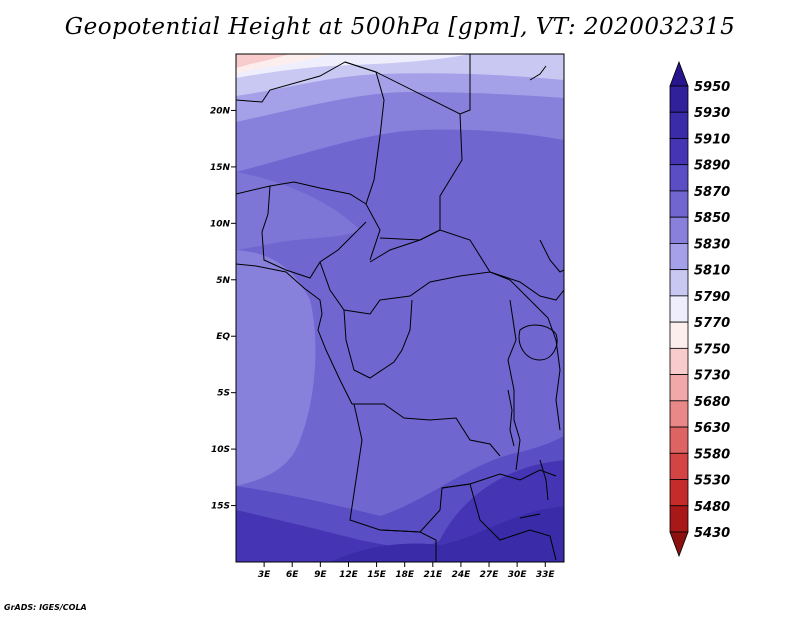  Describe the element at coordinates (712, 297) in the screenshot. I see `colorbar-level-label: 5790` at that location.